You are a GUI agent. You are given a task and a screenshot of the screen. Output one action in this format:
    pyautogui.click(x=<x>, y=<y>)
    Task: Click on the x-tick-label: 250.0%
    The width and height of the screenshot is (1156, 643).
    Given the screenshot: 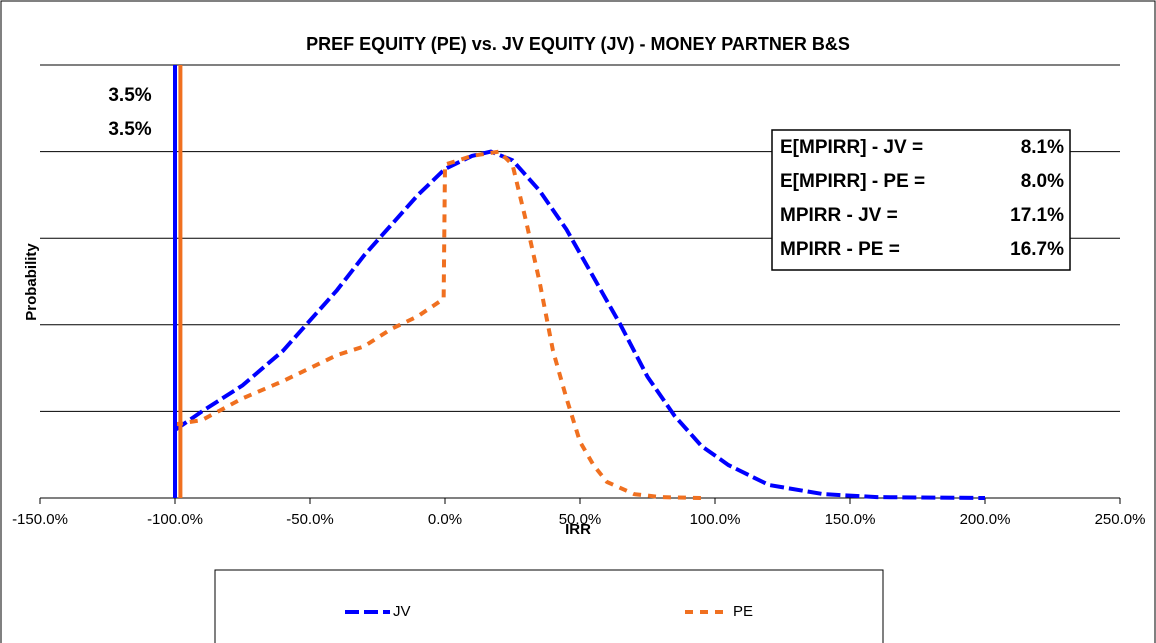 What is the action you would take?
    pyautogui.click(x=1120, y=519)
    